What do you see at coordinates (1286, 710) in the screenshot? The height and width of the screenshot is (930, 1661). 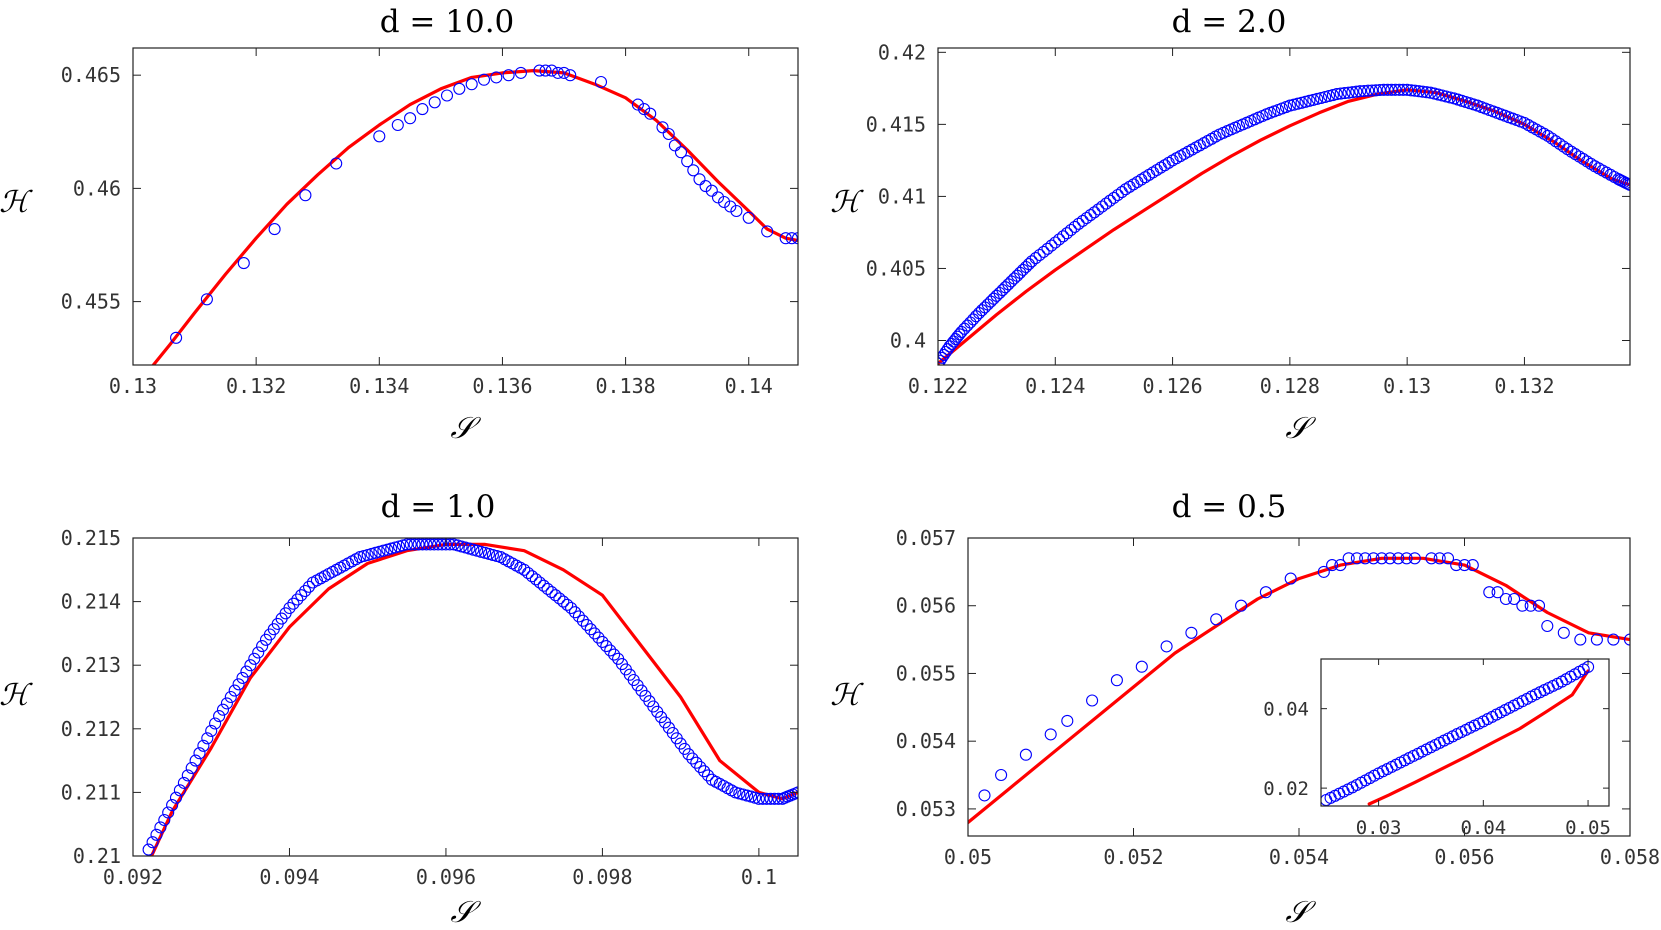 I see `y-tick-label: 0.04` at bounding box center [1286, 710].